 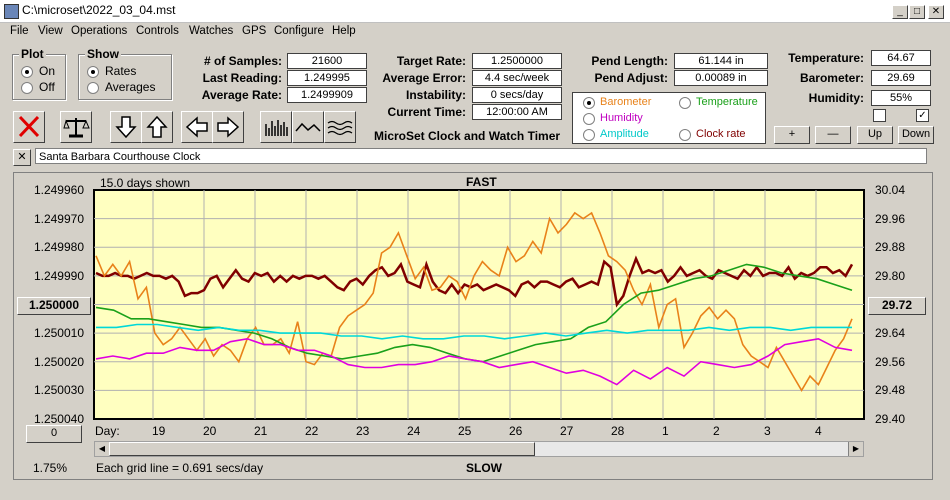 I want to click on menu-configure: Configure, so click(x=299, y=31).